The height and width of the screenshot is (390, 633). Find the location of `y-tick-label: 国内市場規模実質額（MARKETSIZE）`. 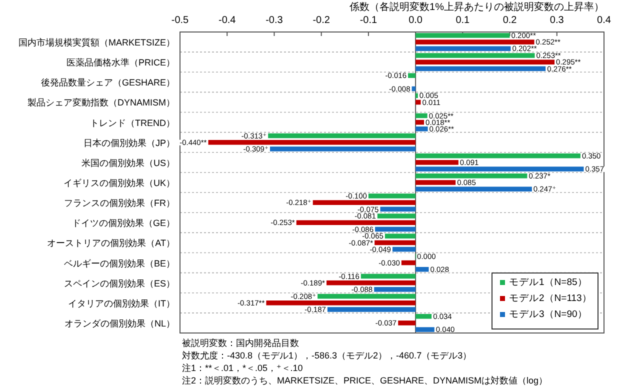

y-tick-label: 国内市場規模実質額（MARKETSIZE） is located at coordinates (96, 43).